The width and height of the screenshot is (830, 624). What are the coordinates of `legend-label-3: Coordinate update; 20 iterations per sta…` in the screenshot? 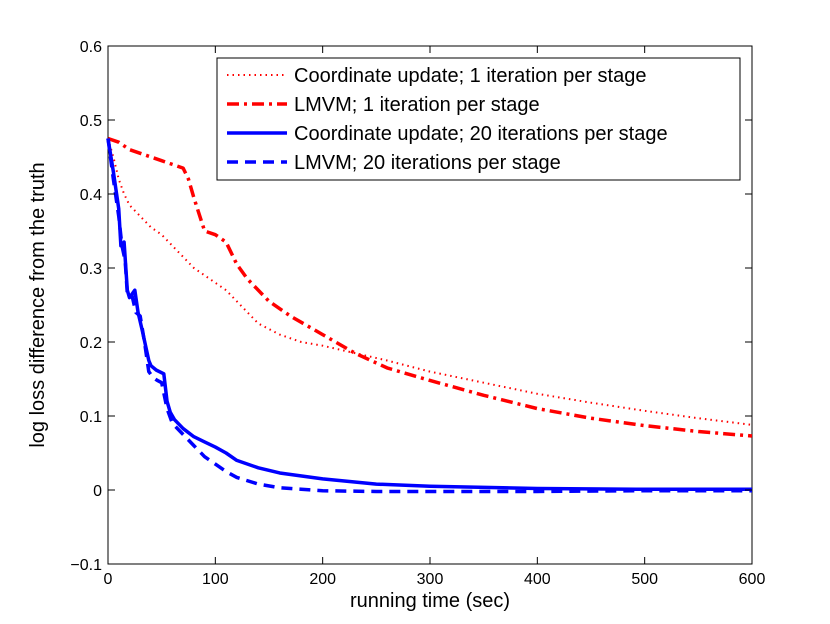 It's located at (481, 134).